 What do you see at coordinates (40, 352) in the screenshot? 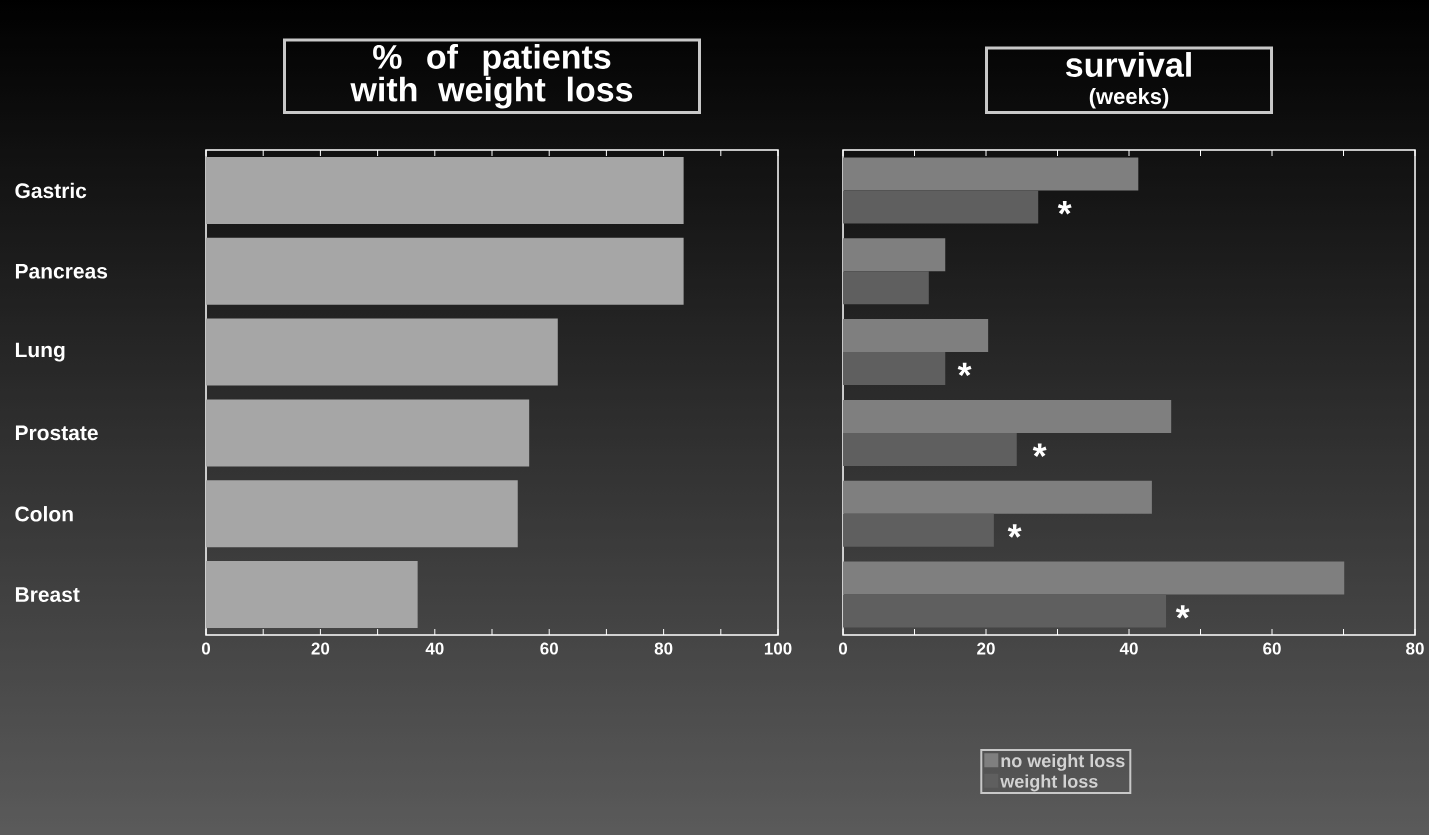
I see `y-tick-label: Lung` at bounding box center [40, 352].